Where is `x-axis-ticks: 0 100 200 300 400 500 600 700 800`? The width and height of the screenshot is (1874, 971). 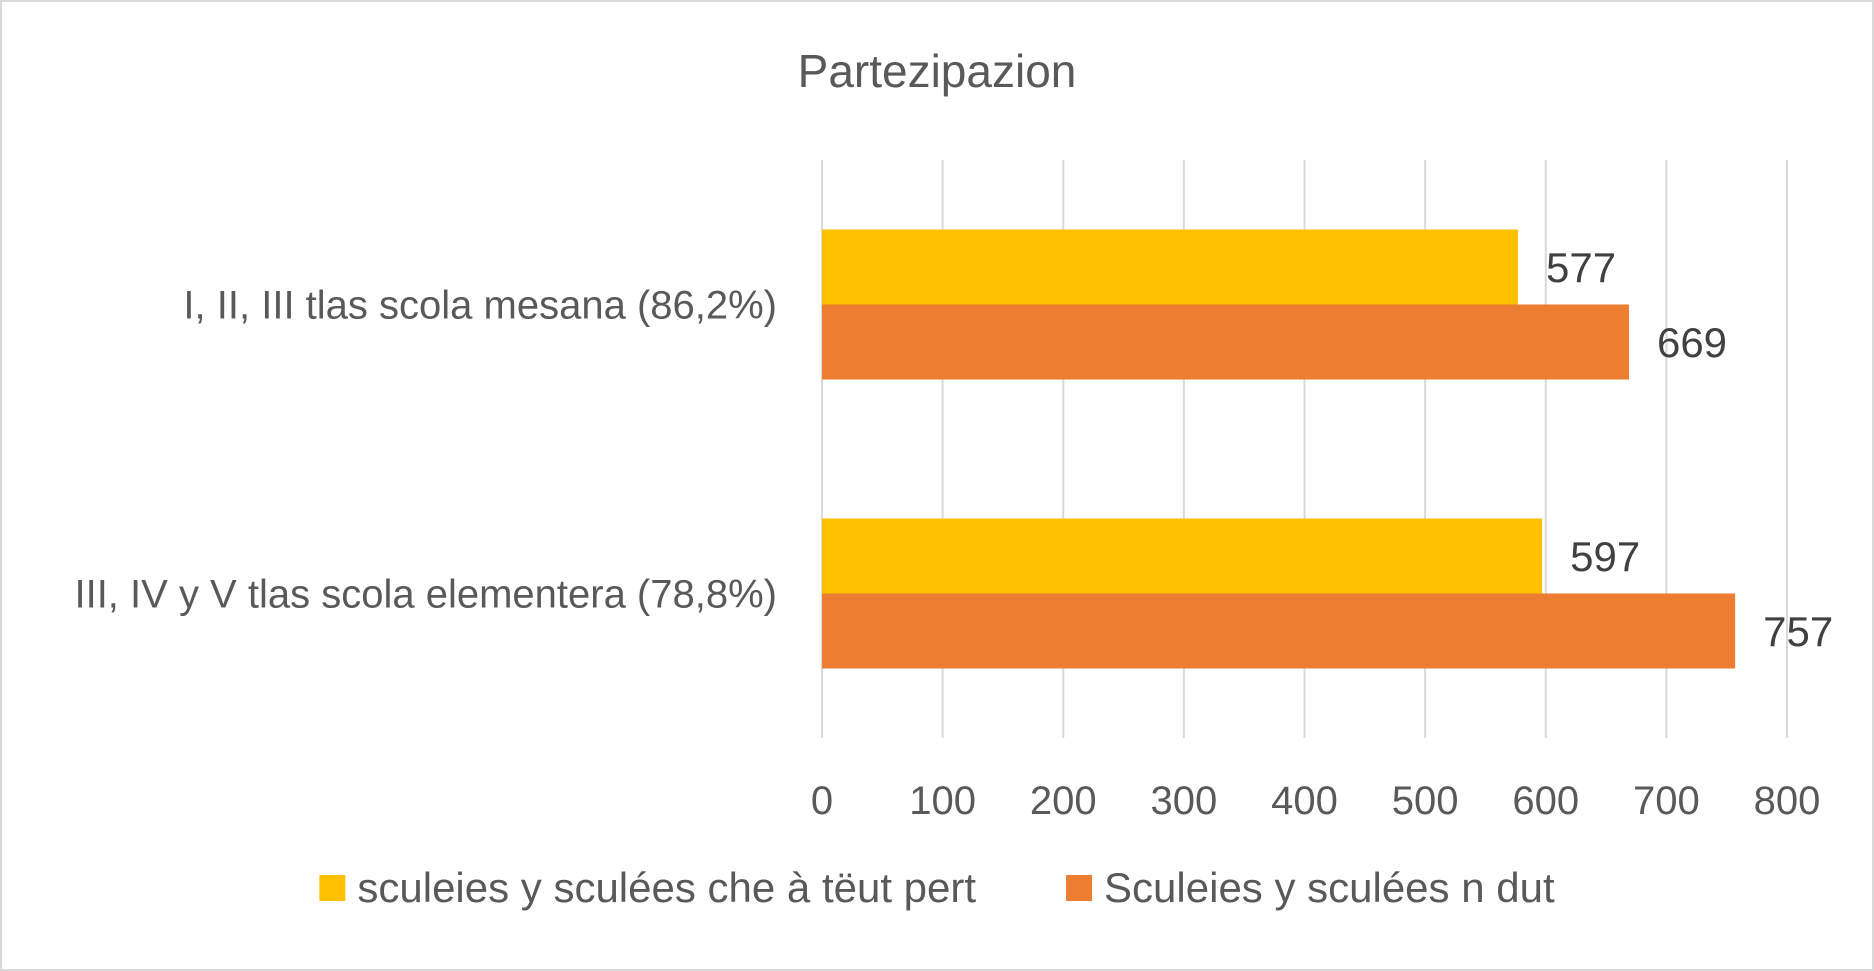
x-axis-ticks: 0 100 200 300 400 500 600 700 800 is located at coordinates (1316, 801).